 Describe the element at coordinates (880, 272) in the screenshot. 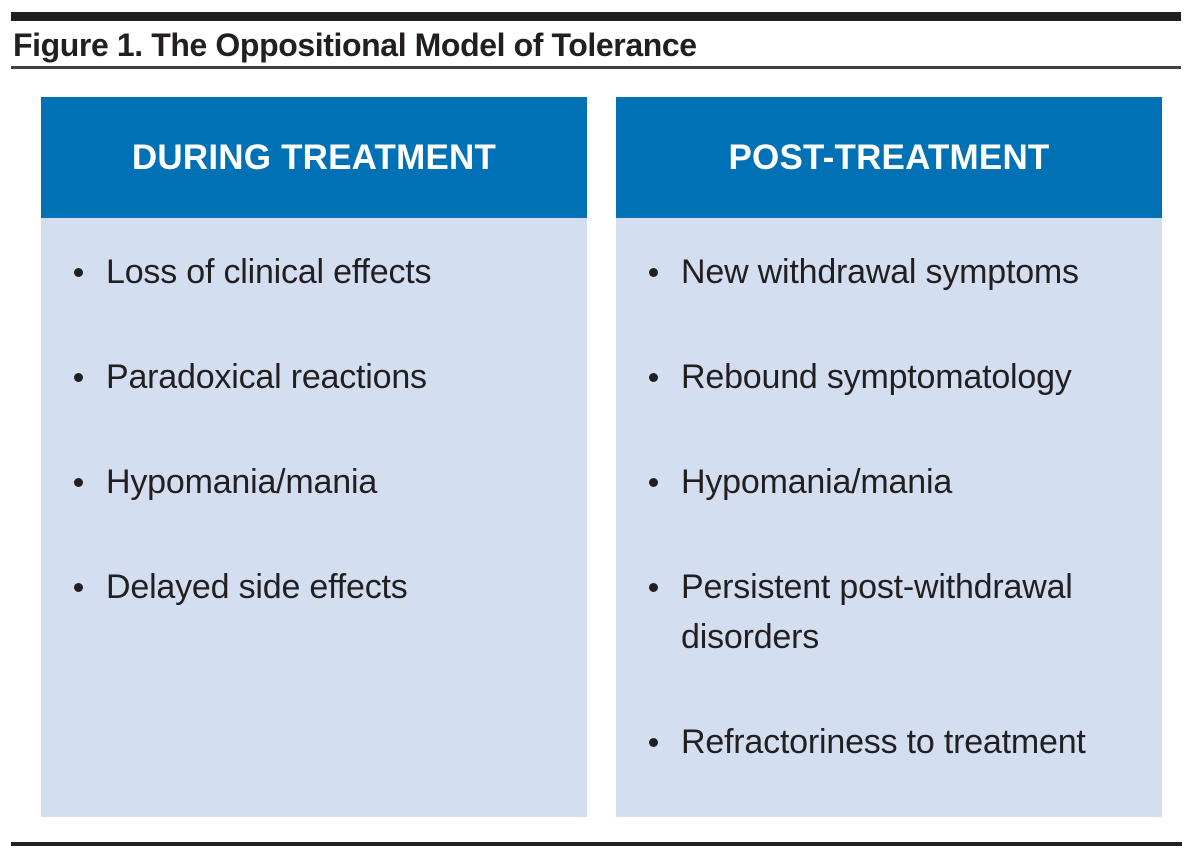

I see `list-item-text: New withdrawal symptoms` at that location.